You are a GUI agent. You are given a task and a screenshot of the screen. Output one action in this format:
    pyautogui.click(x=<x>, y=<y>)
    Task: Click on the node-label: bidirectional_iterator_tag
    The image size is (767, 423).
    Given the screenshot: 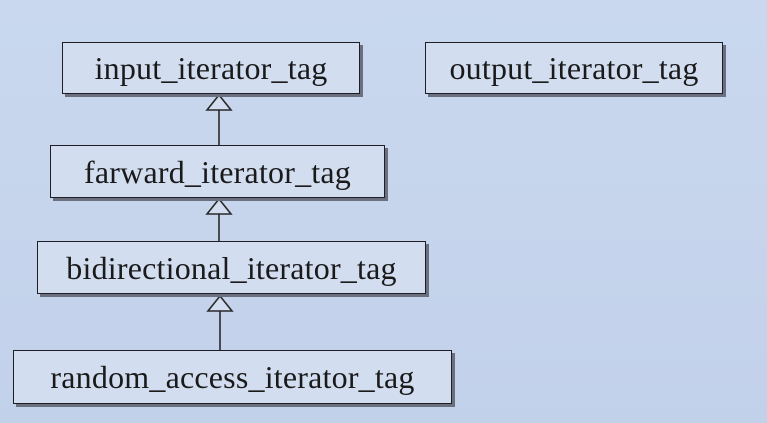 What is the action you would take?
    pyautogui.click(x=231, y=267)
    